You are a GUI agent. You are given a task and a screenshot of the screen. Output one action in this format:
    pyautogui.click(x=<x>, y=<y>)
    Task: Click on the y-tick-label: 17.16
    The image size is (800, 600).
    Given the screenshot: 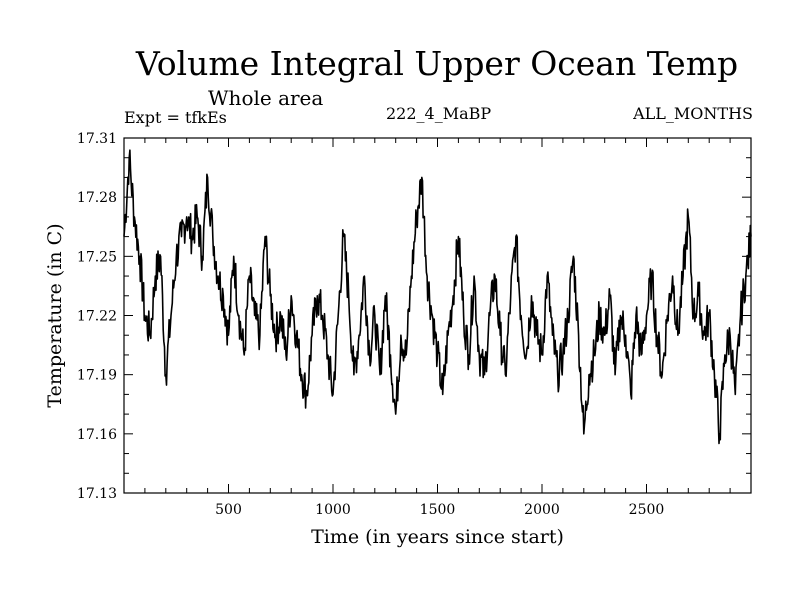 What is the action you would take?
    pyautogui.click(x=97, y=435)
    